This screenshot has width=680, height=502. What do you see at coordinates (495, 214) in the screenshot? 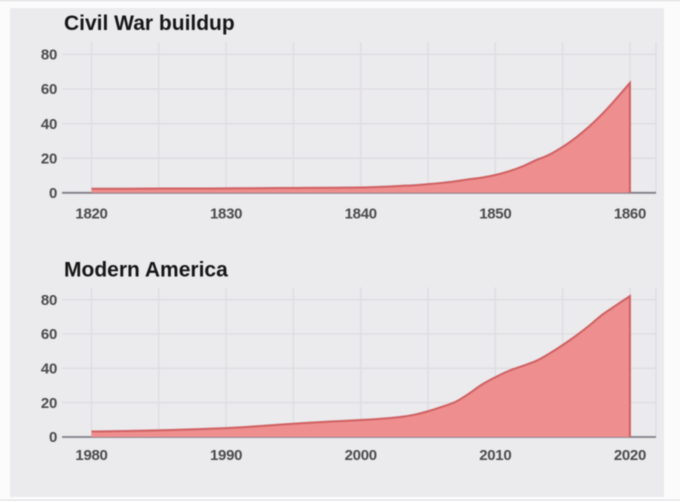
I see `svg-text: 1850` at bounding box center [495, 214].